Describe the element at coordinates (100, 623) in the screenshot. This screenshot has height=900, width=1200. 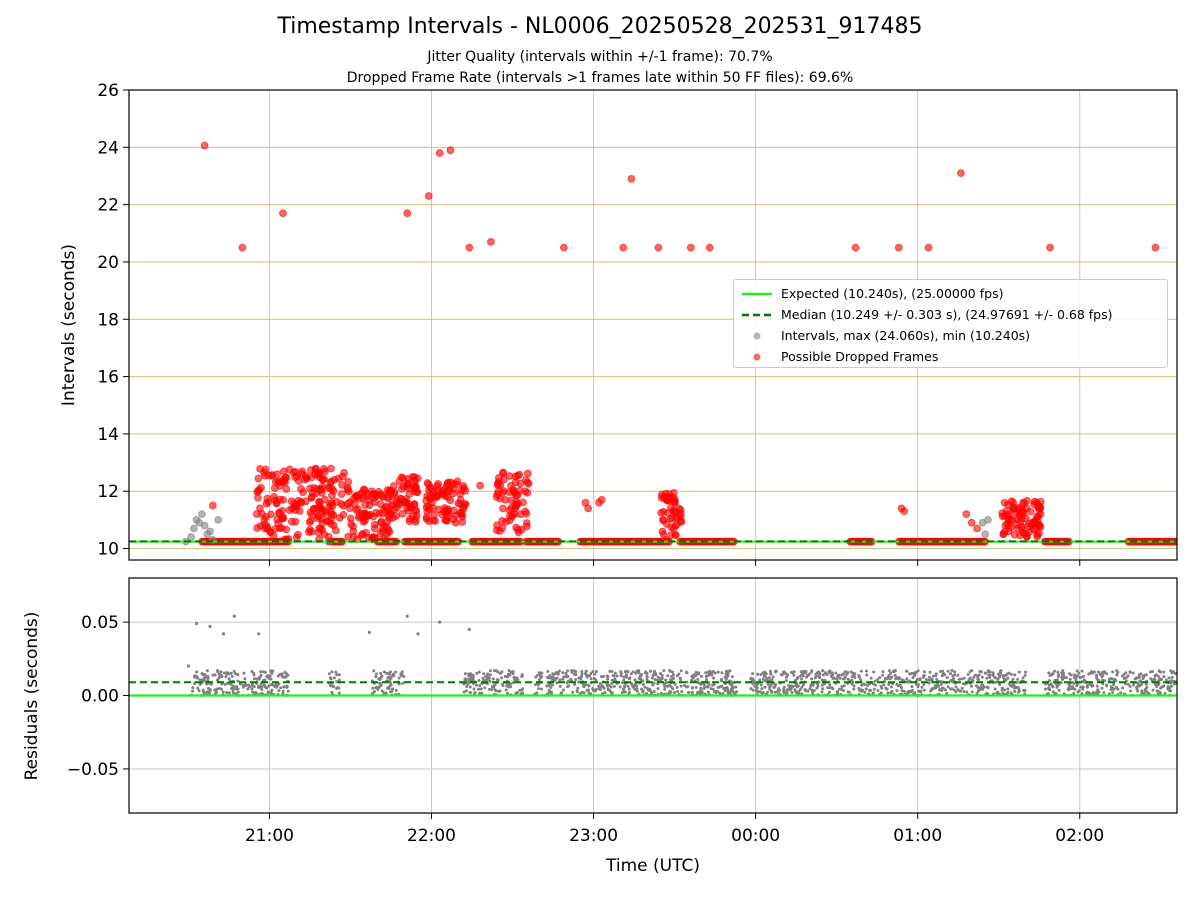
I see `residual-y-tick-label: 0.05` at that location.